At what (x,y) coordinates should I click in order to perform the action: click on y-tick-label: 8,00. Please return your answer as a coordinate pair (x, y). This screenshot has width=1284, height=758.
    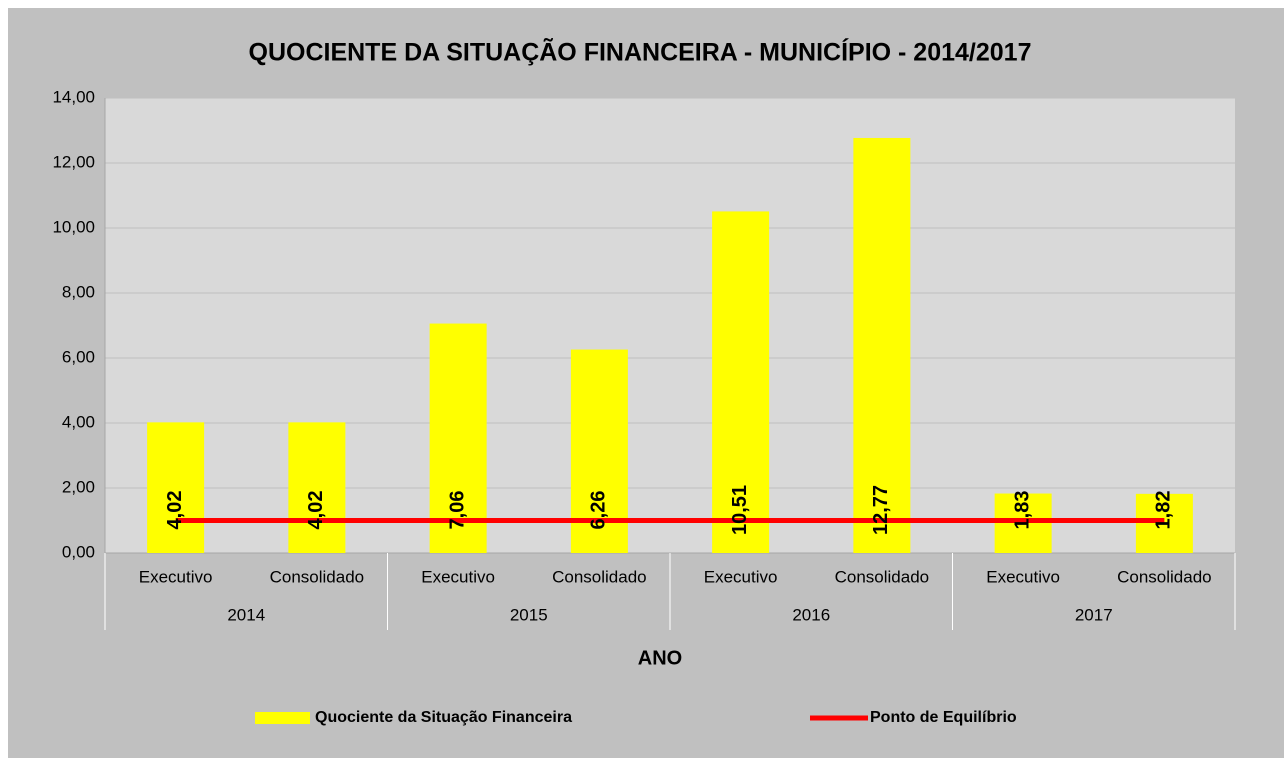
    Looking at the image, I should click on (78, 291).